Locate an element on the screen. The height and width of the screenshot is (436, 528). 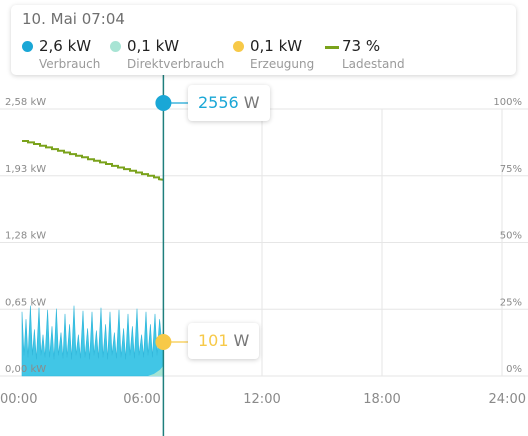
state-of-charge-series-line is located at coordinates (93, 160).